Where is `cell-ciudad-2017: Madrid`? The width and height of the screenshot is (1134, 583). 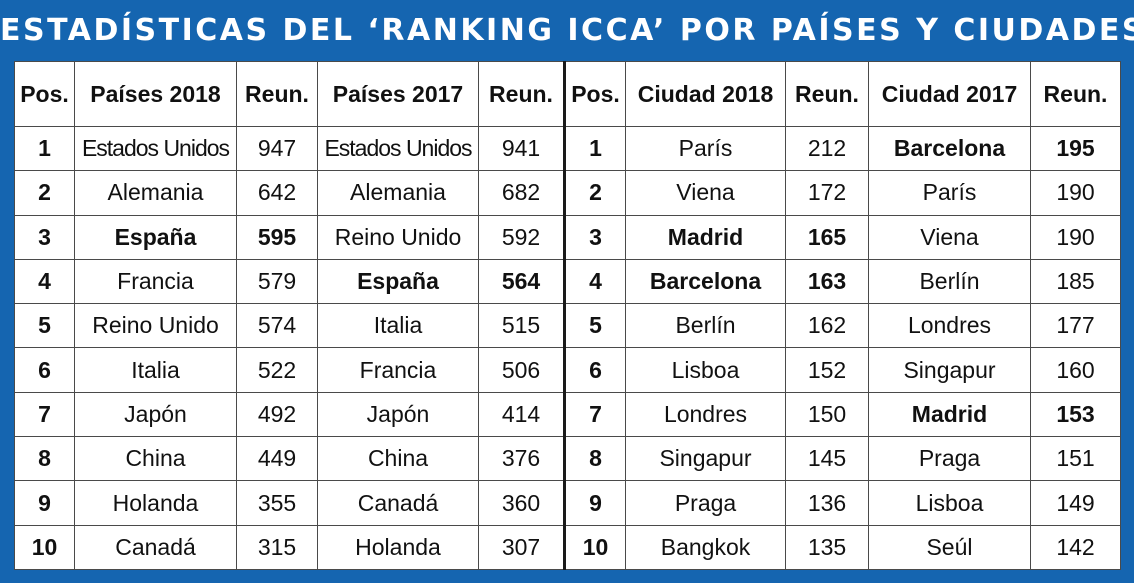
cell-ciudad-2017: Madrid is located at coordinates (949, 414).